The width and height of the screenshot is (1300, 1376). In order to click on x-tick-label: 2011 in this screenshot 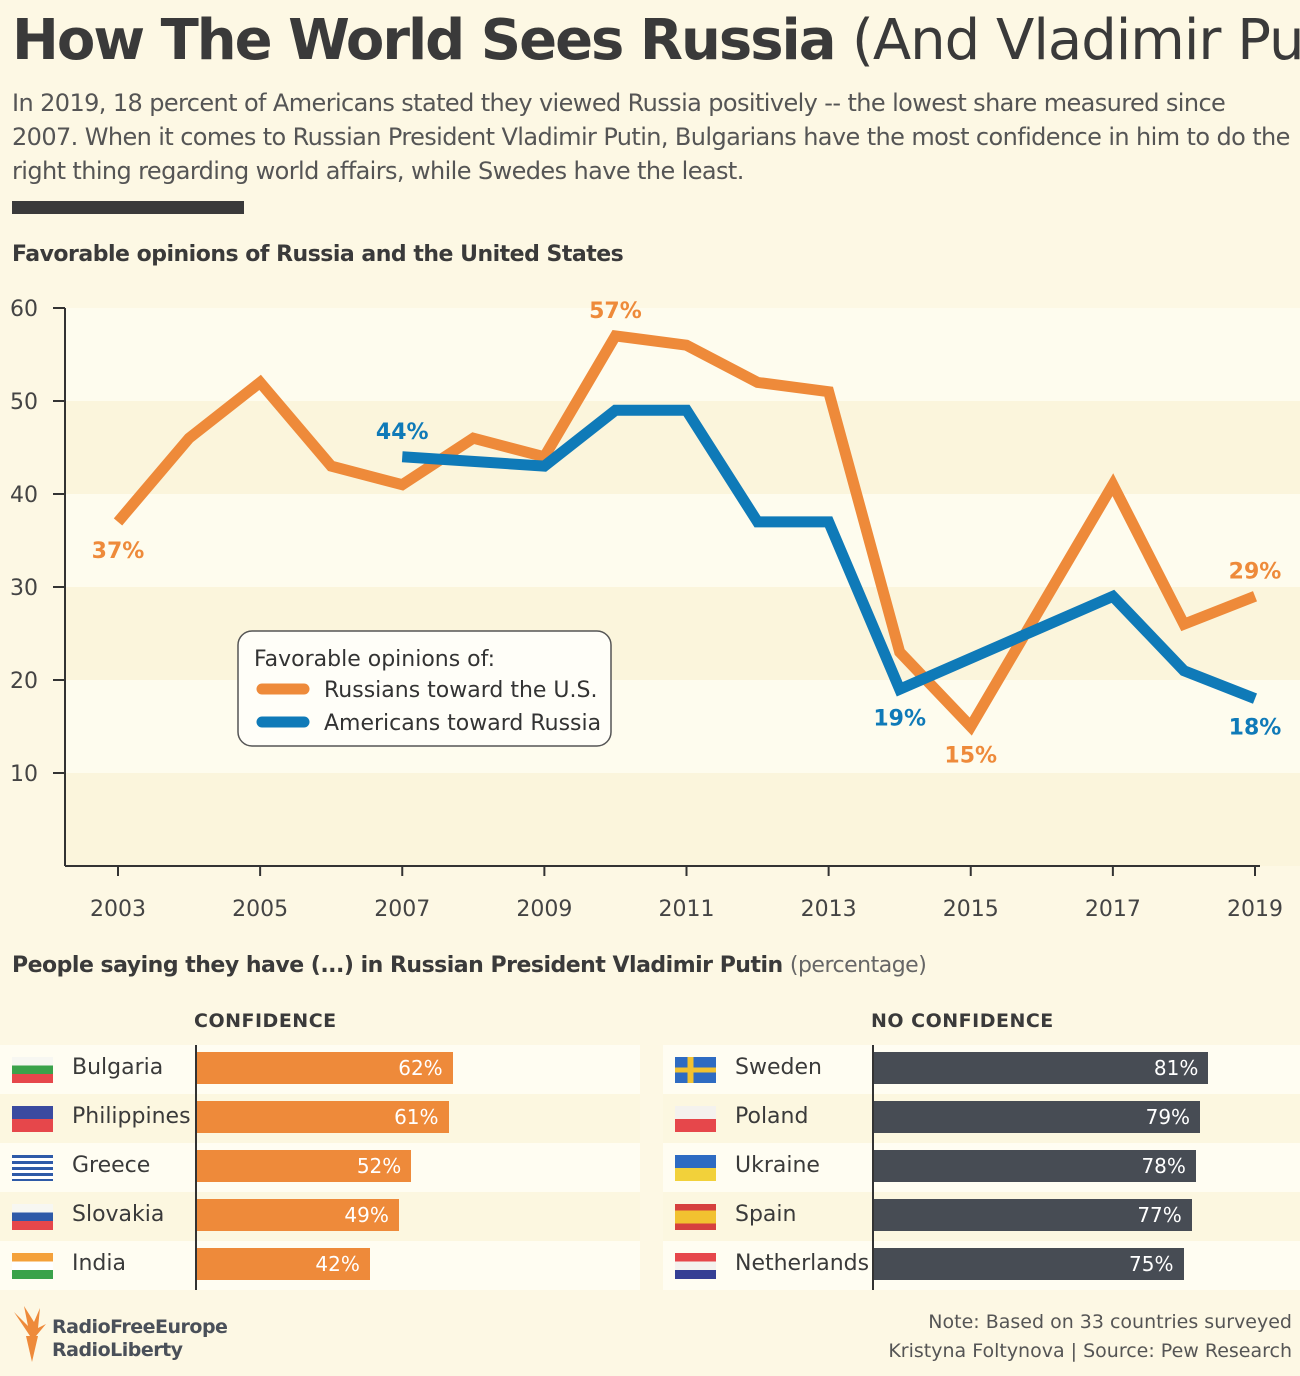, I will do `click(687, 909)`.